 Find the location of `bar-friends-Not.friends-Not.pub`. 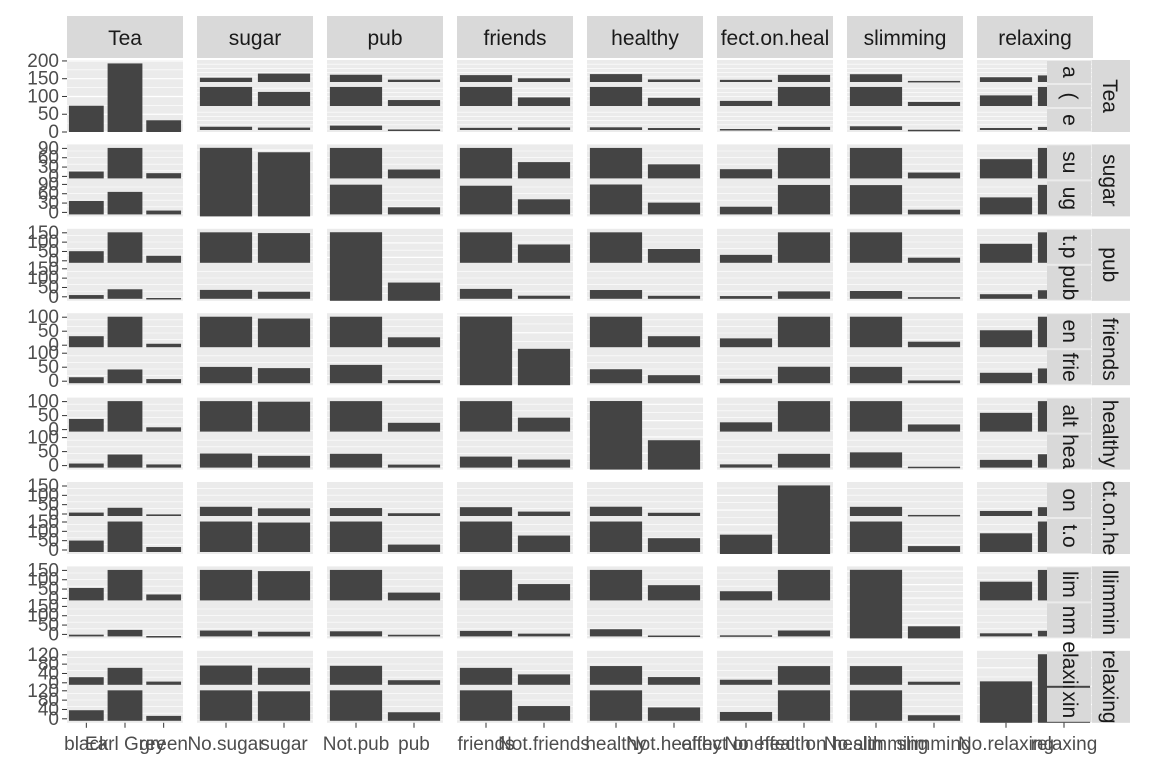

bar-friends-Not.friends-Not.pub is located at coordinates (356, 374).